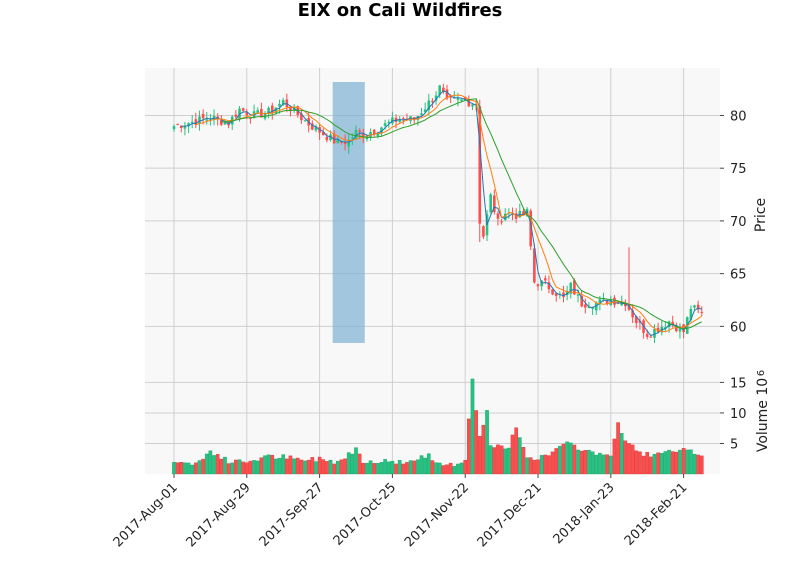  Describe the element at coordinates (761, 373) in the screenshot. I see `volume-axis-exponent: 6` at that location.